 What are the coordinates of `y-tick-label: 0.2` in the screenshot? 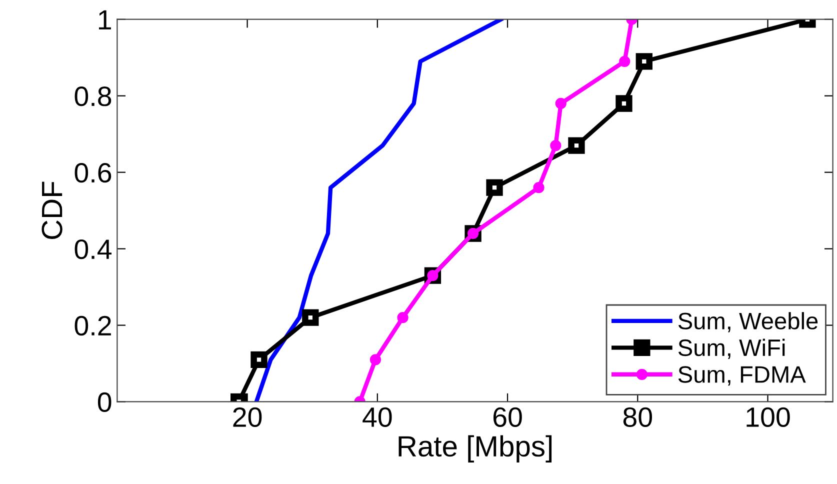 It's located at (92, 326).